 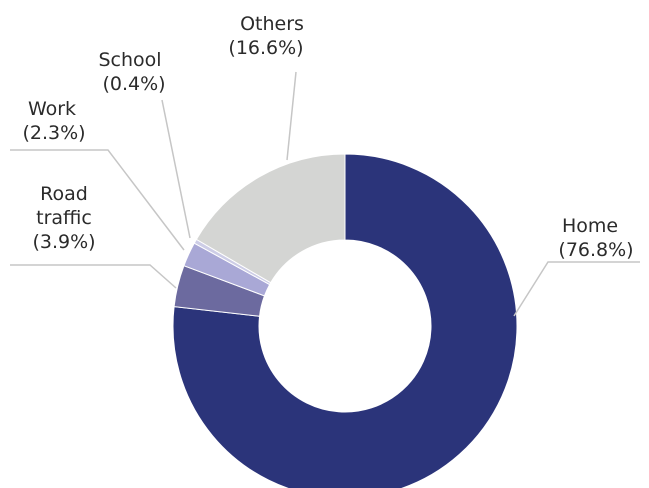 I want to click on name-label-road-traffic-1: traffic, so click(x=64, y=218).